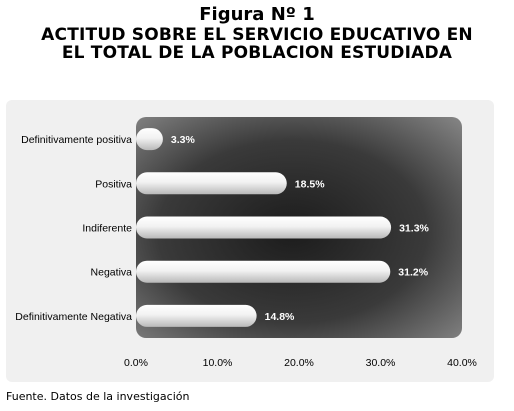 The image size is (514, 411). Describe the element at coordinates (183, 140) in the screenshot. I see `value-label-1: 3.3%` at that location.